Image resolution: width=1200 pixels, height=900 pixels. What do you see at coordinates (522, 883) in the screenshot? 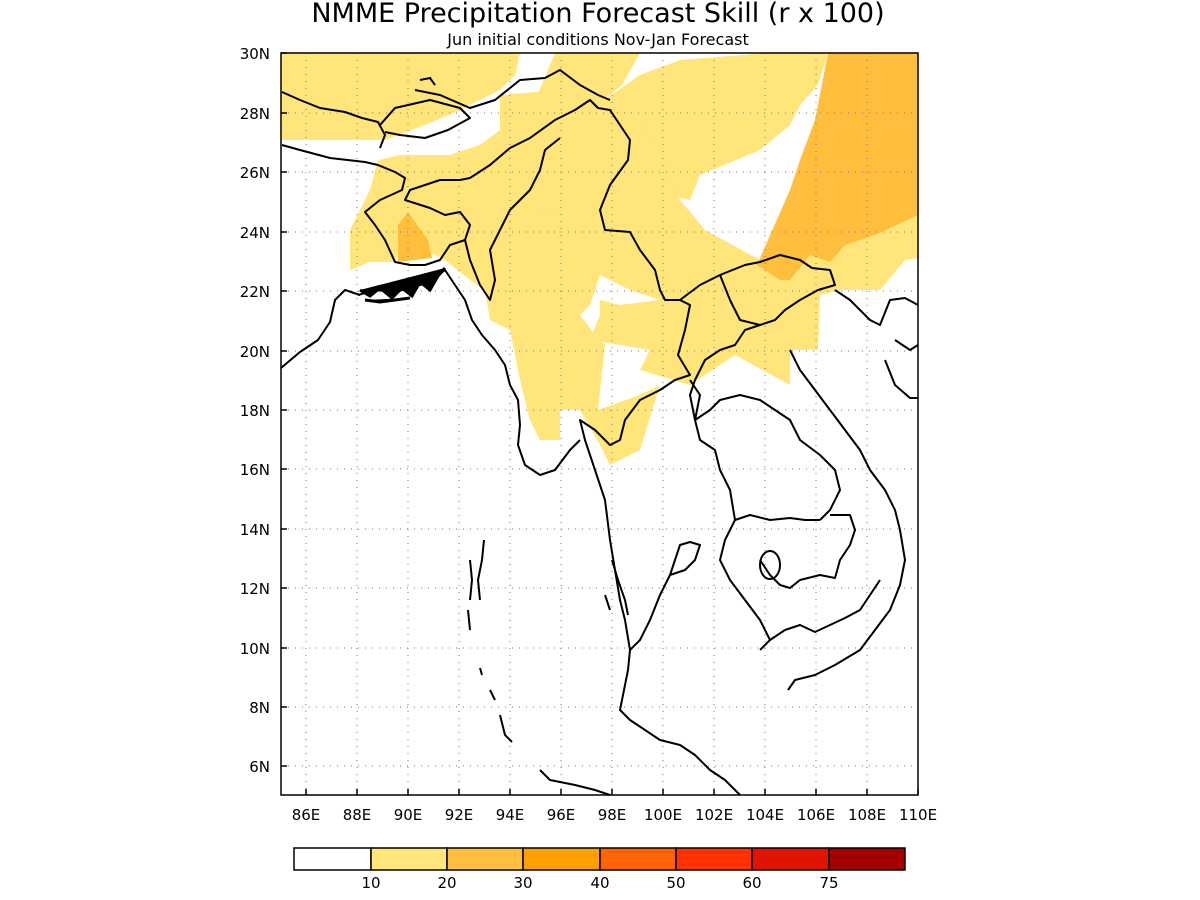
I see `colorbar-label: 30` at bounding box center [522, 883].